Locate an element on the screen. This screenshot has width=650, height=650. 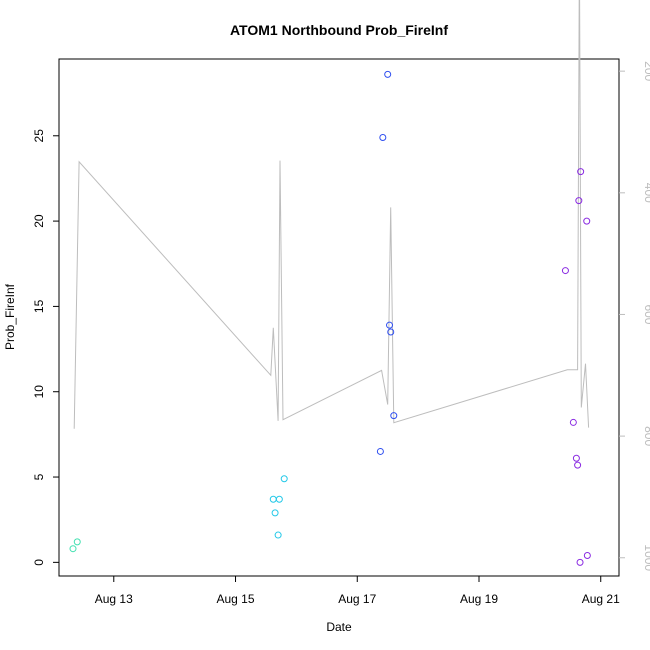
y-axis: 0 5 10 15 20 25 is located at coordinates (45, 347).